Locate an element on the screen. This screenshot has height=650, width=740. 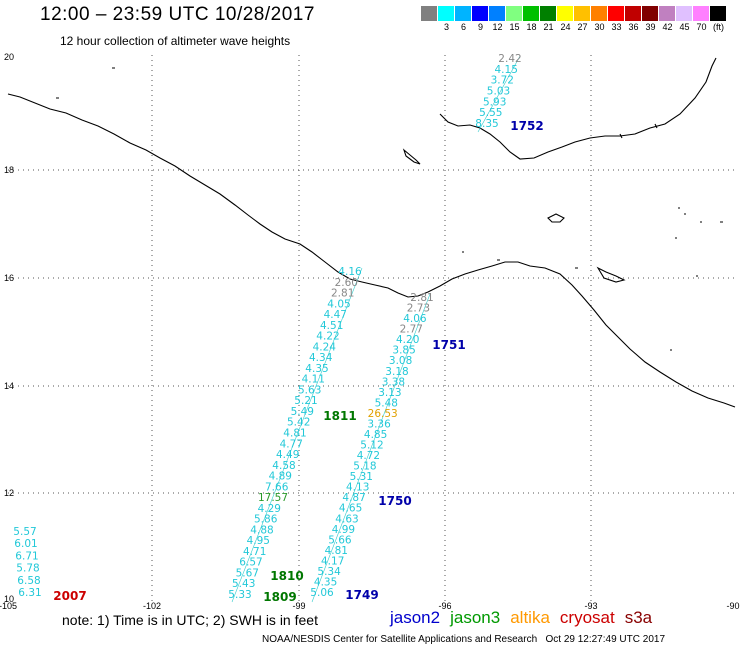
colorbar-label: 42 is located at coordinates (667, 27).